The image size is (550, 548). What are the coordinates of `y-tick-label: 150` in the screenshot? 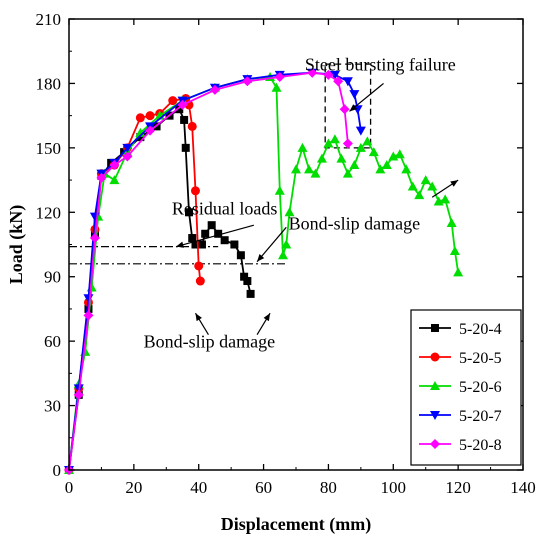 It's located at (49, 148).